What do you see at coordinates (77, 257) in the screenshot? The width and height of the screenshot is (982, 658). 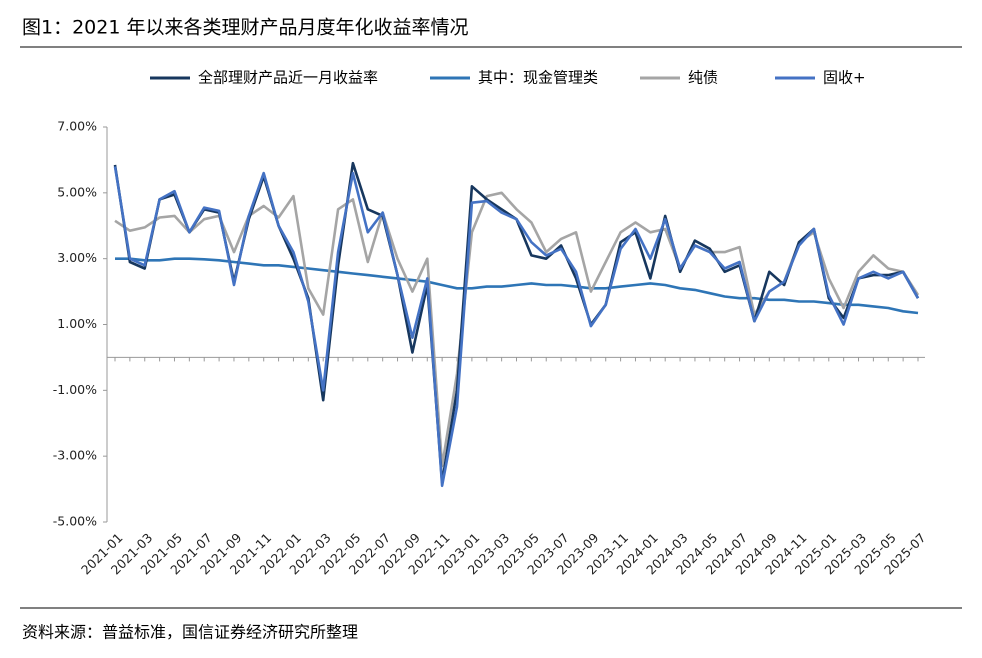 I see `y-tick-label: 3.00%` at bounding box center [77, 257].